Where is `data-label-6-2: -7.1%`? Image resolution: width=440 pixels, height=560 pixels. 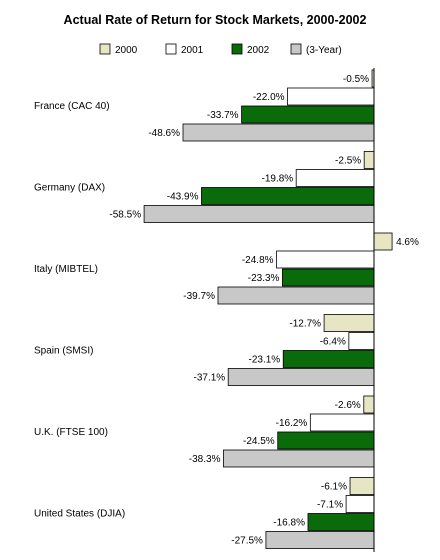
data-label-6-2: -7.1% is located at coordinates (330, 505).